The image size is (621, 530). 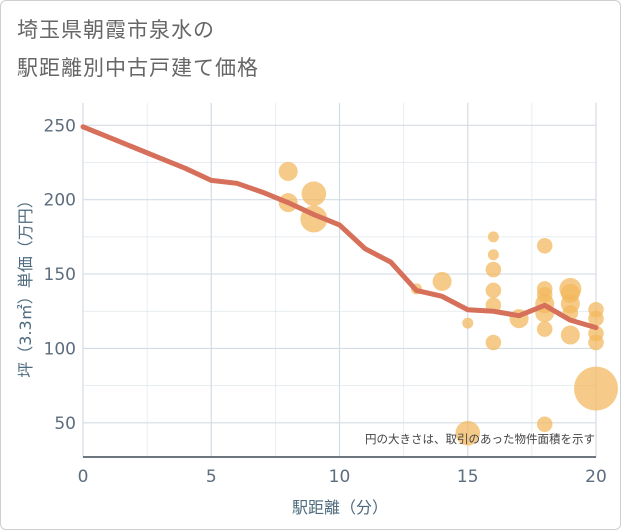 I want to click on y-tick-label: 50, so click(x=65, y=424).